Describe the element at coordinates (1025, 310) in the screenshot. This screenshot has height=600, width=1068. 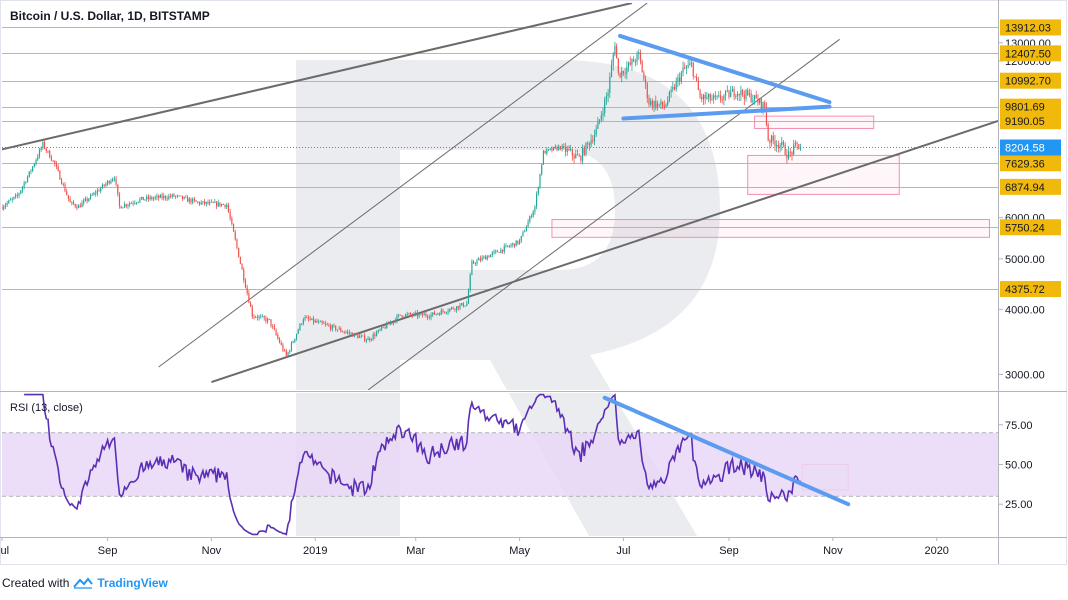
I see `price-tick-label: 4000.00` at that location.